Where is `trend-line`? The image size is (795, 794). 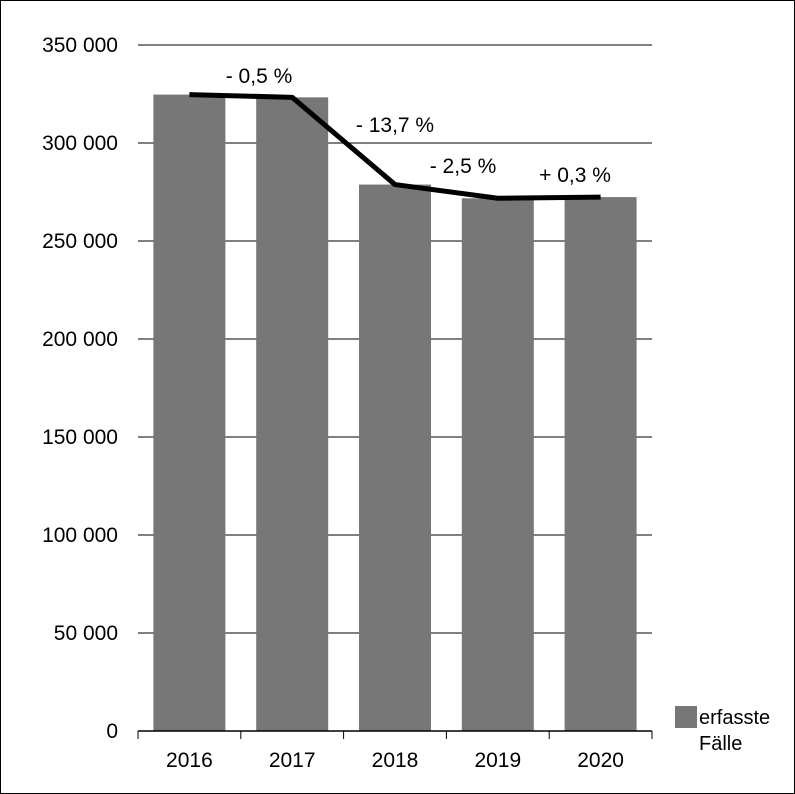 trend-line is located at coordinates (395, 146).